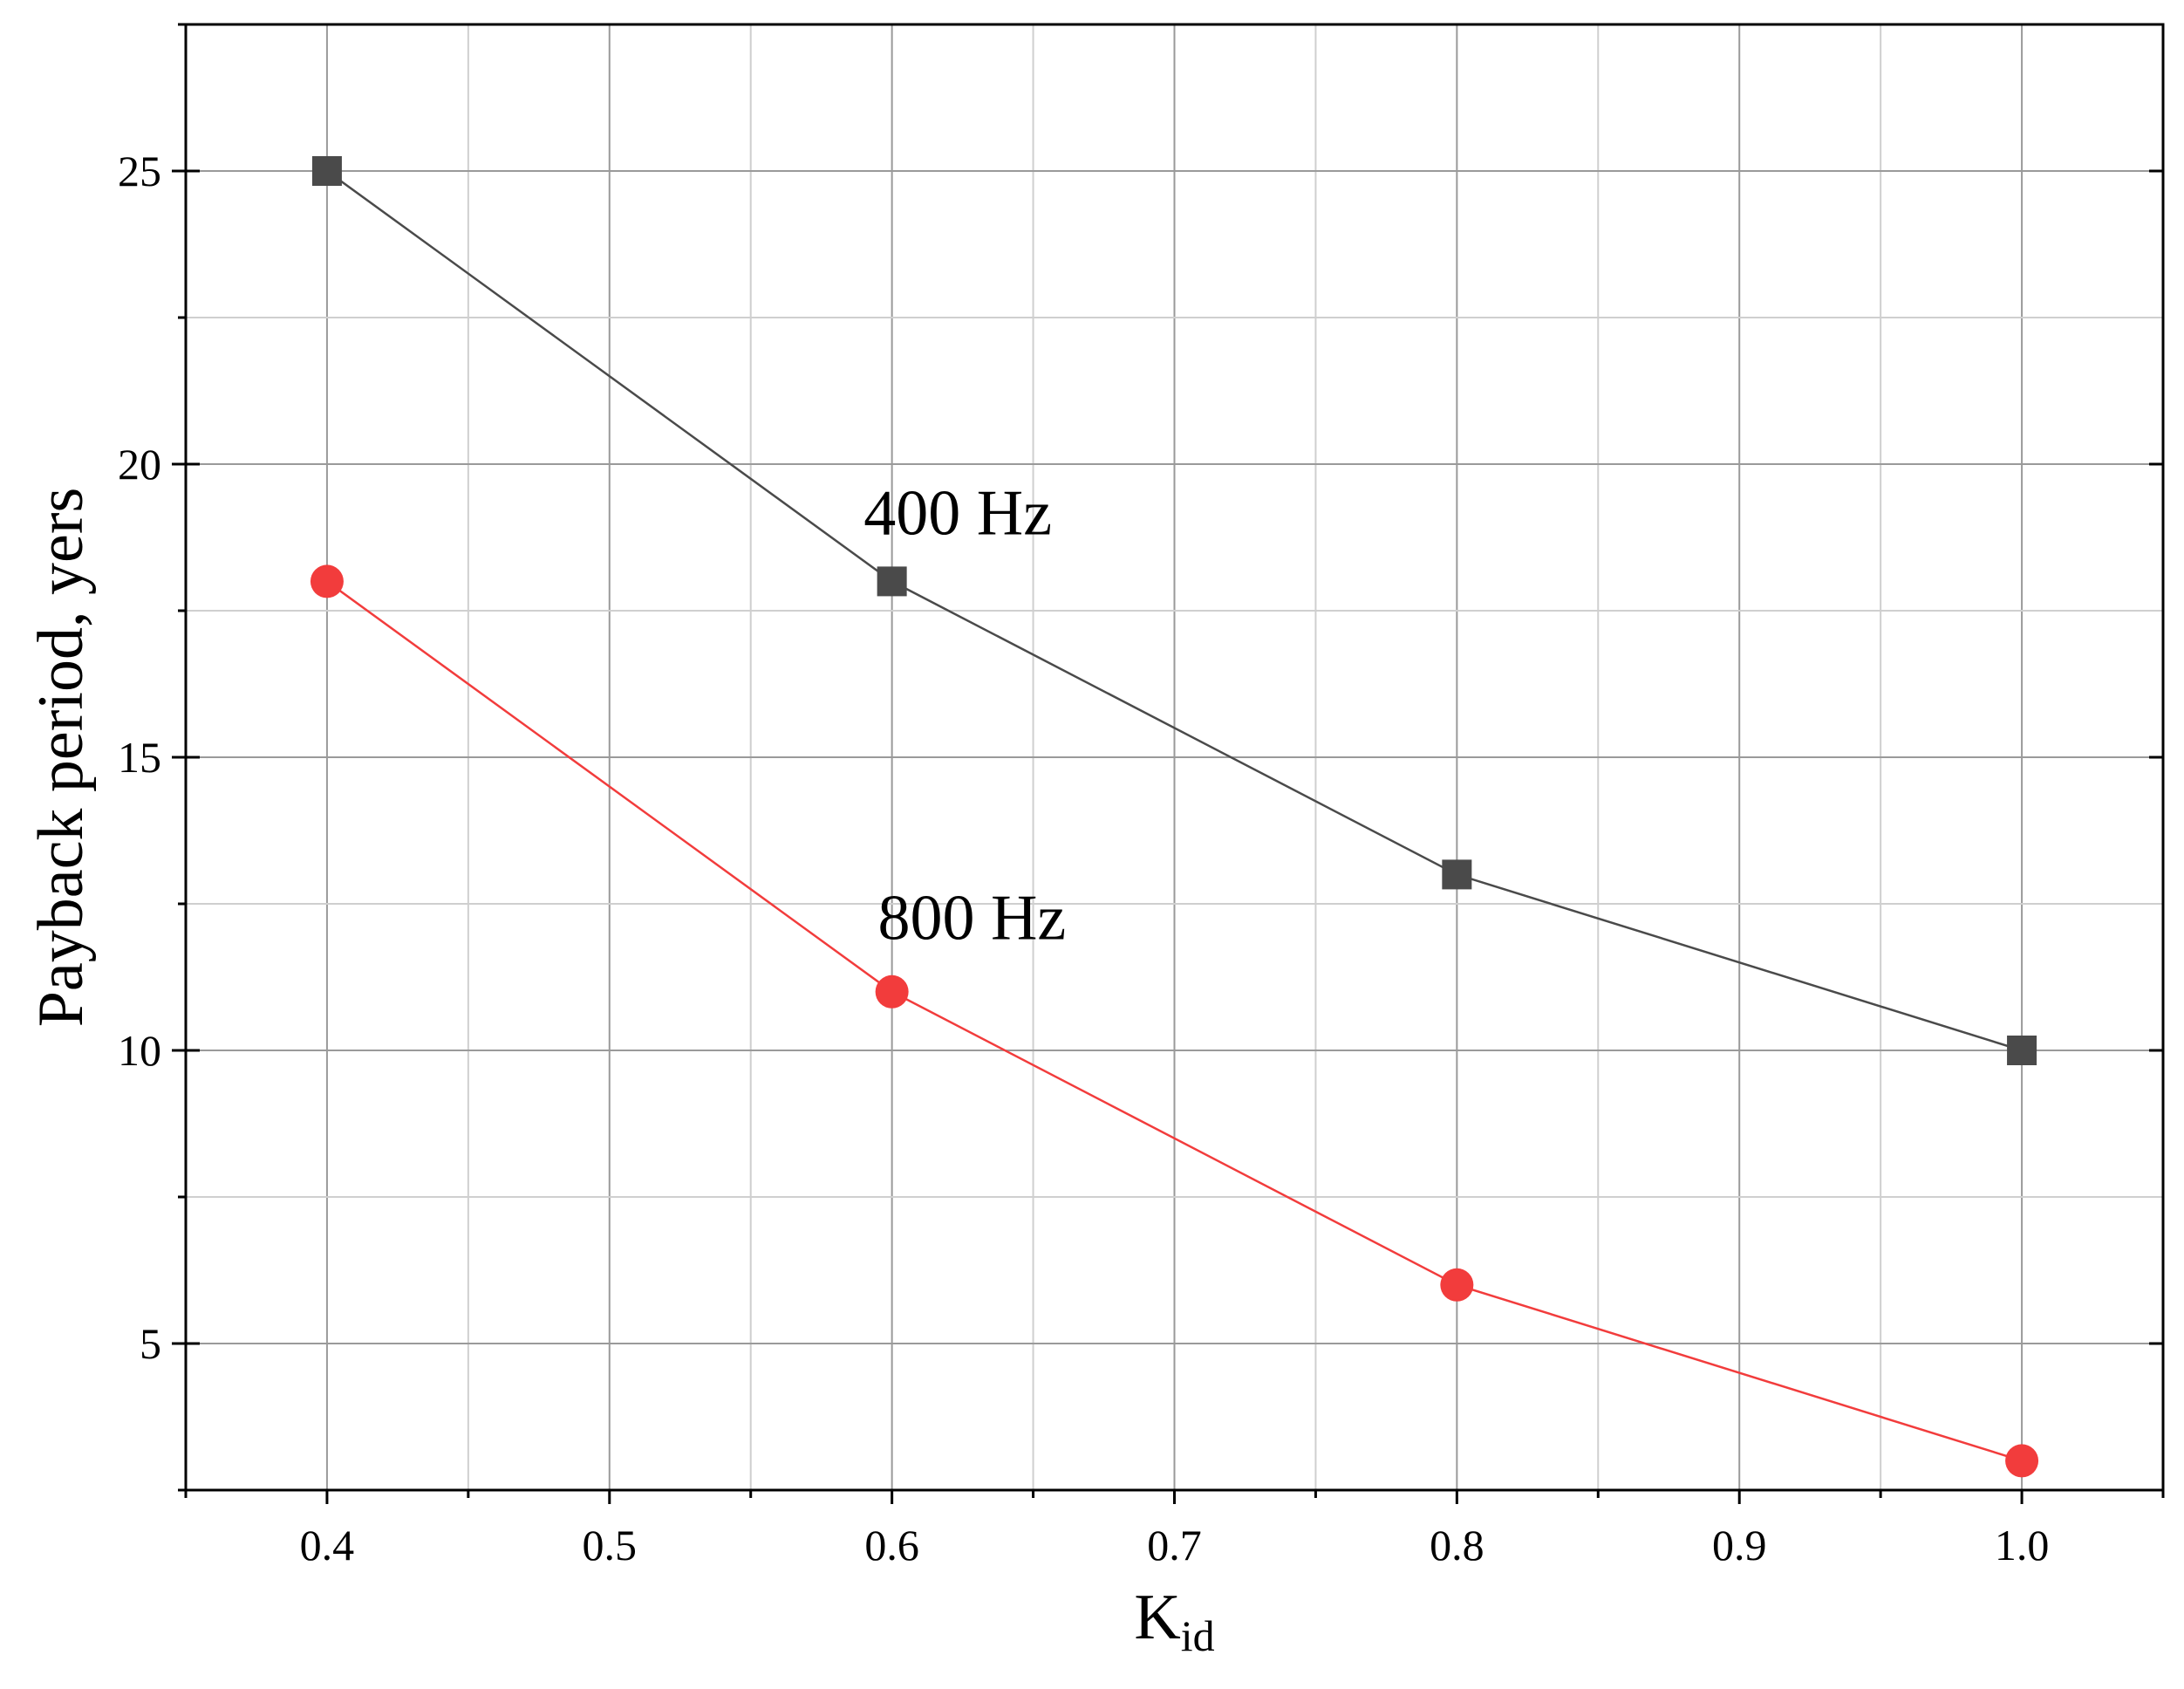 Image resolution: width=2184 pixels, height=1689 pixels. I want to click on annotations: 400 Hz 800 Hz, so click(964, 716).